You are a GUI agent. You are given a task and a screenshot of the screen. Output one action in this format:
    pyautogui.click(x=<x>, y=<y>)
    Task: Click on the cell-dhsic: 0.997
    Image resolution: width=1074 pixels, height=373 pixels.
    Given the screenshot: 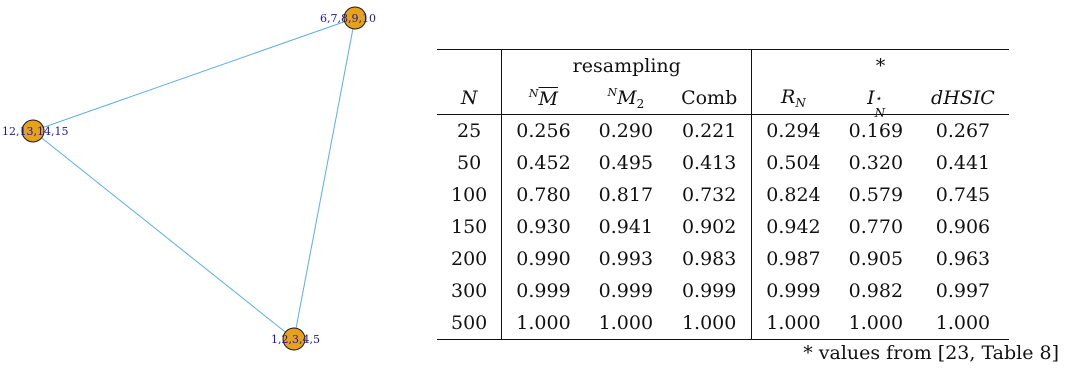 What is the action you would take?
    pyautogui.click(x=963, y=291)
    